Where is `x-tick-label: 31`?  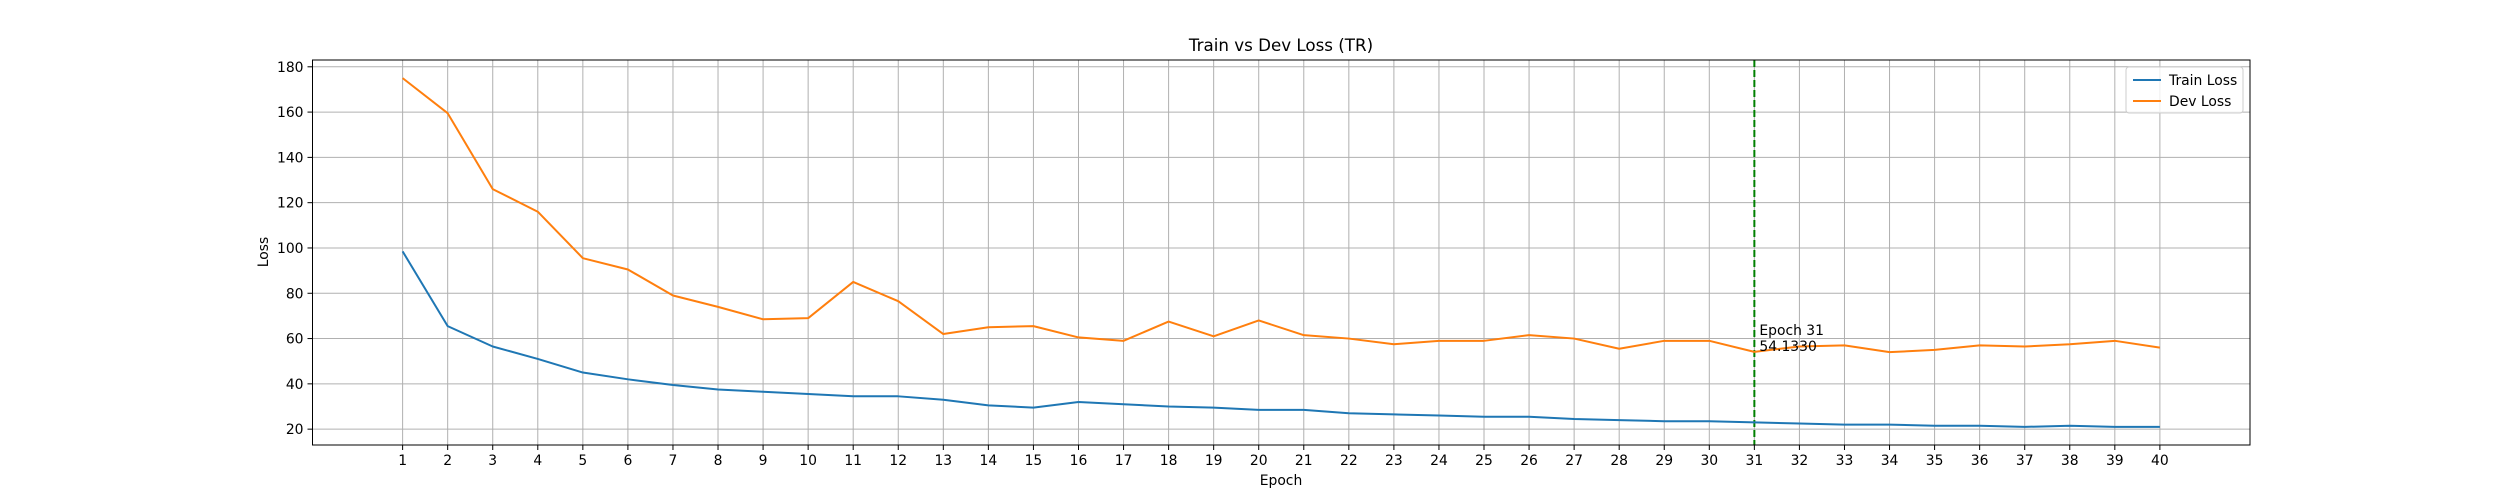
x-tick-label: 31 is located at coordinates (1755, 461).